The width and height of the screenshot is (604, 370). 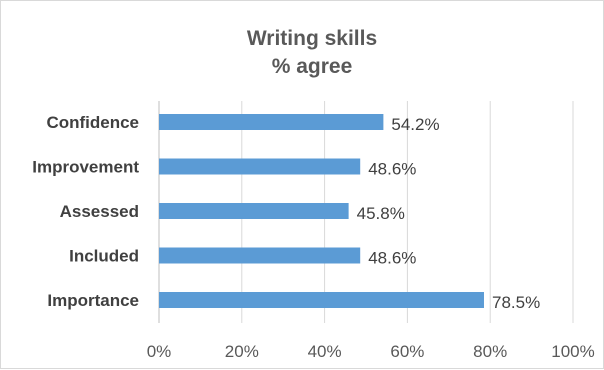 I want to click on bar-included, so click(x=260, y=255).